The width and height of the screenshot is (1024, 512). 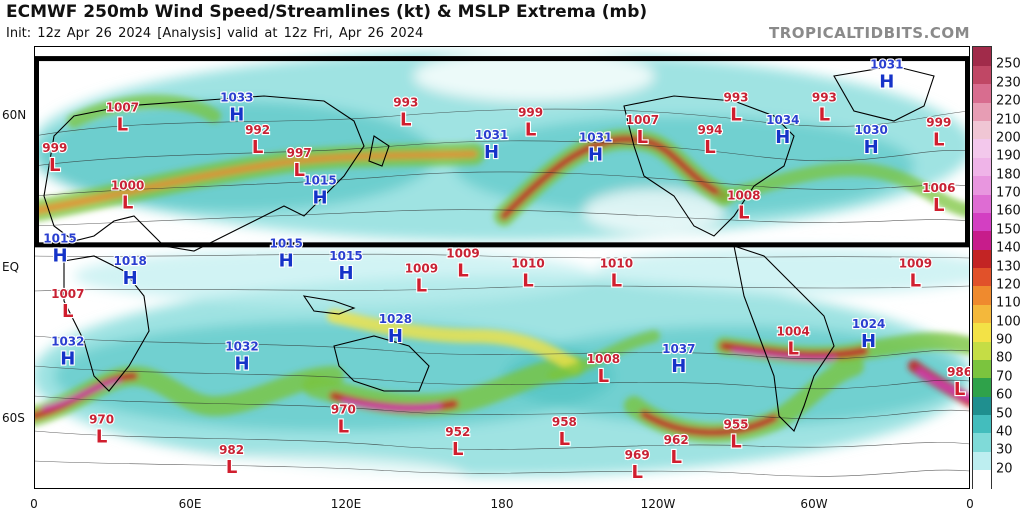 What do you see at coordinates (1004, 432) in the screenshot?
I see `colorbar-label: 40` at bounding box center [1004, 432].